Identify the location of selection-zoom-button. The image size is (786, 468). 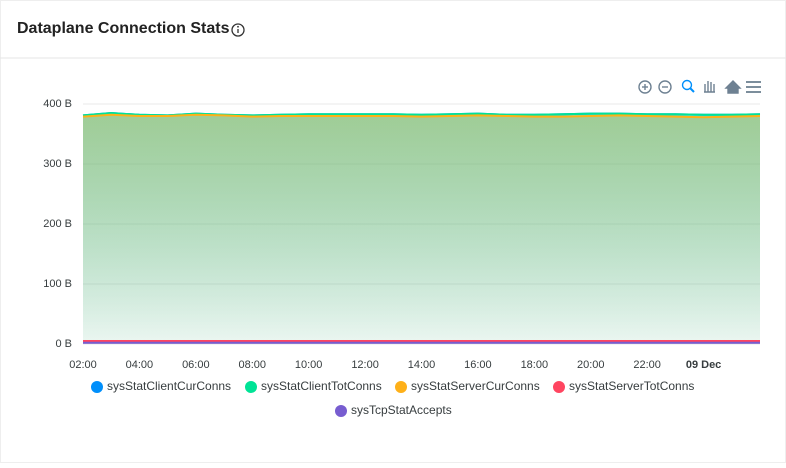
(688, 86).